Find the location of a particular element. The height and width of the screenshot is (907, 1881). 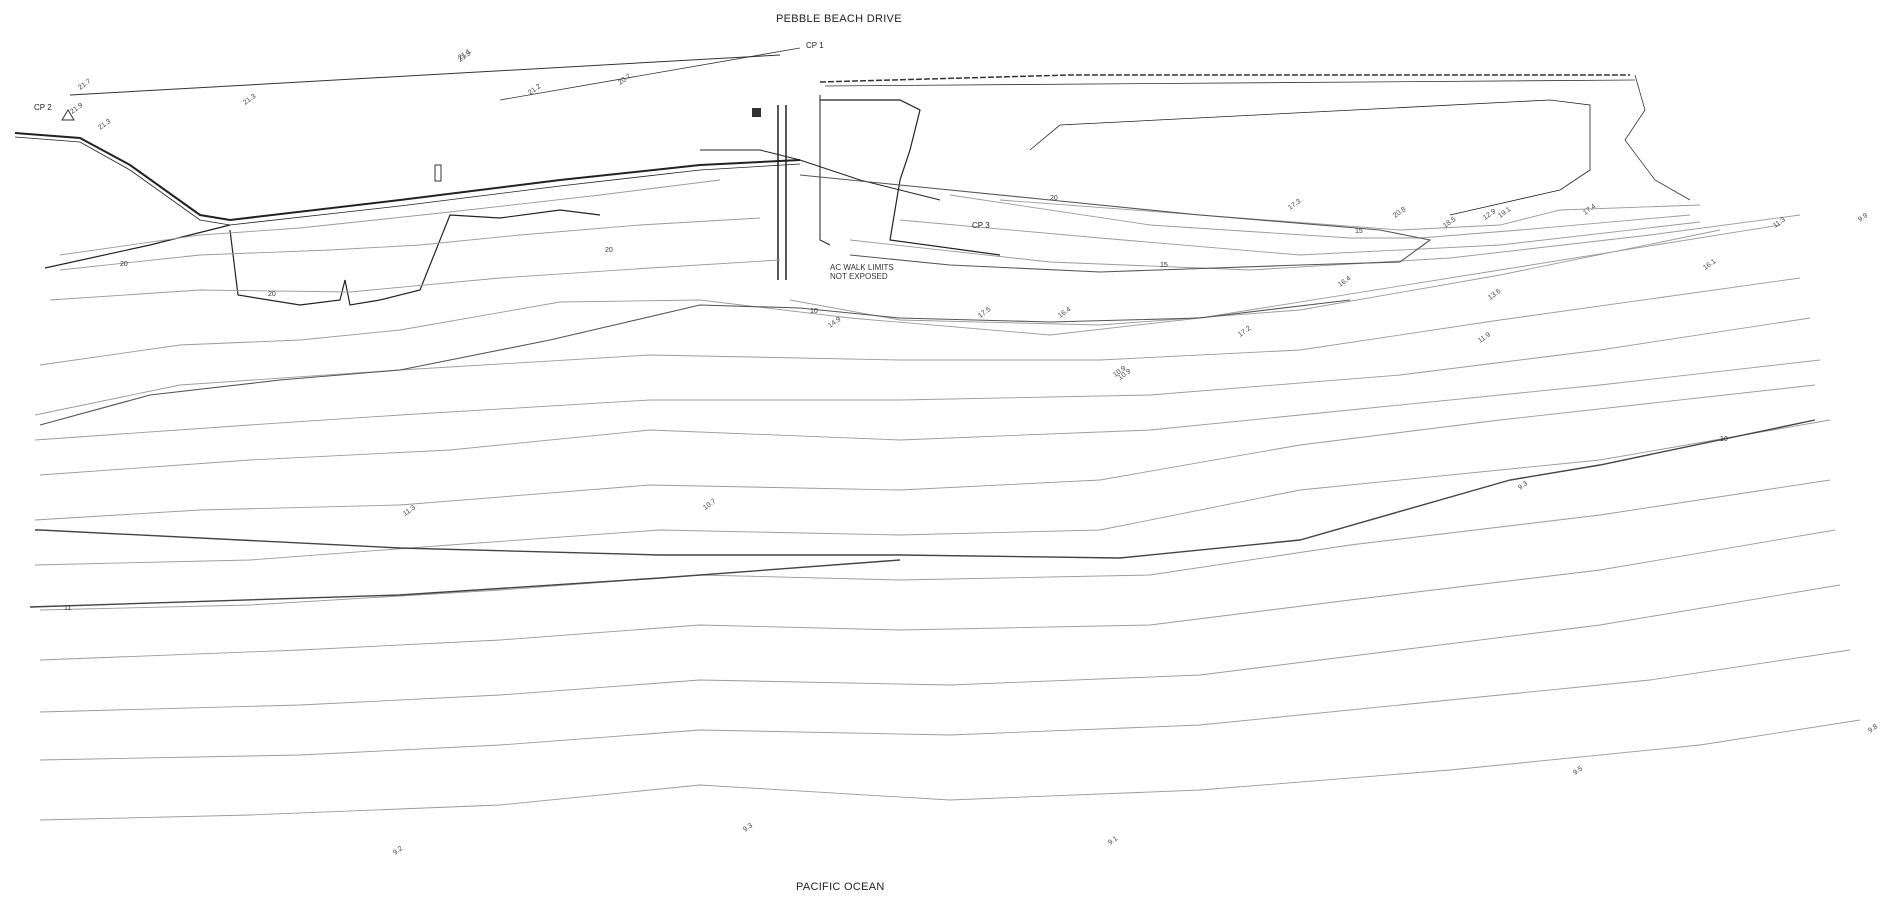

note-ac-walk-limits: AC WALK LIMITS NOT EXPOSED is located at coordinates (862, 272).